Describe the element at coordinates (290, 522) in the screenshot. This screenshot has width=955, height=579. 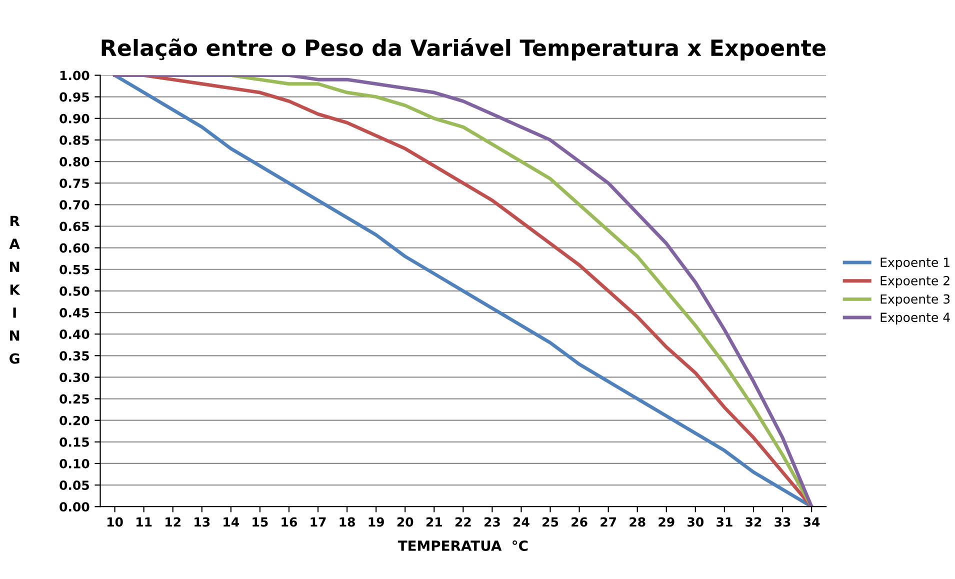
I see `x-tick-label: 16` at that location.